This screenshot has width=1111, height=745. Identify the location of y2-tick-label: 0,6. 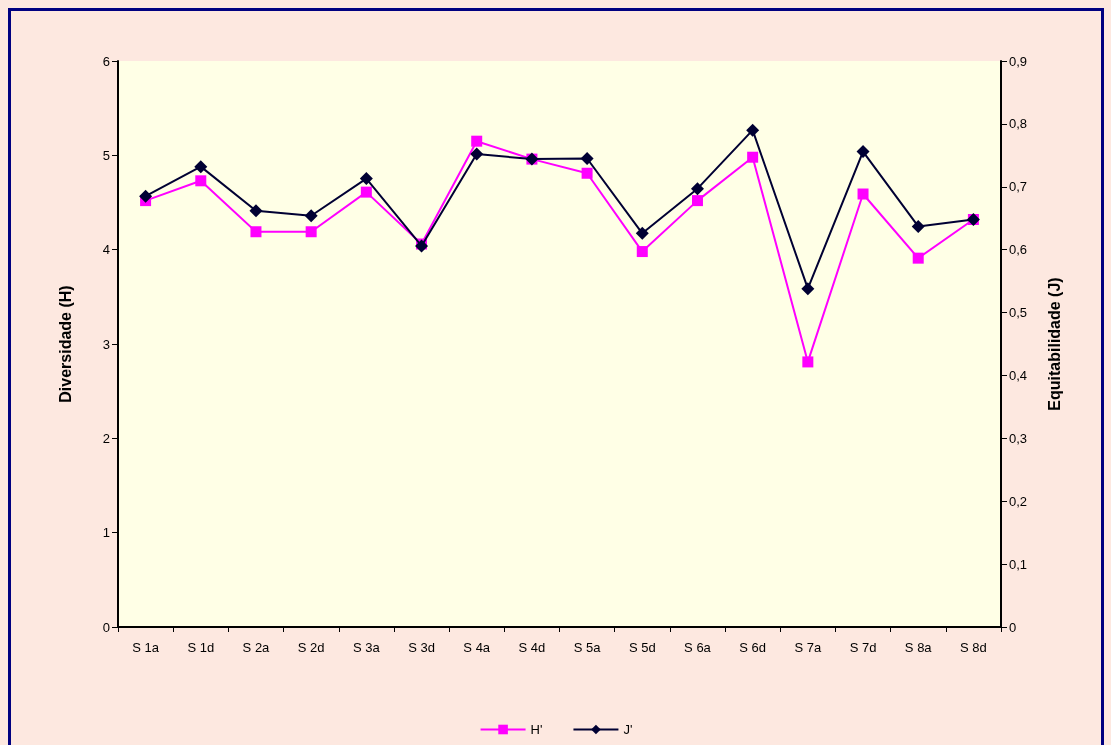
(1018, 250).